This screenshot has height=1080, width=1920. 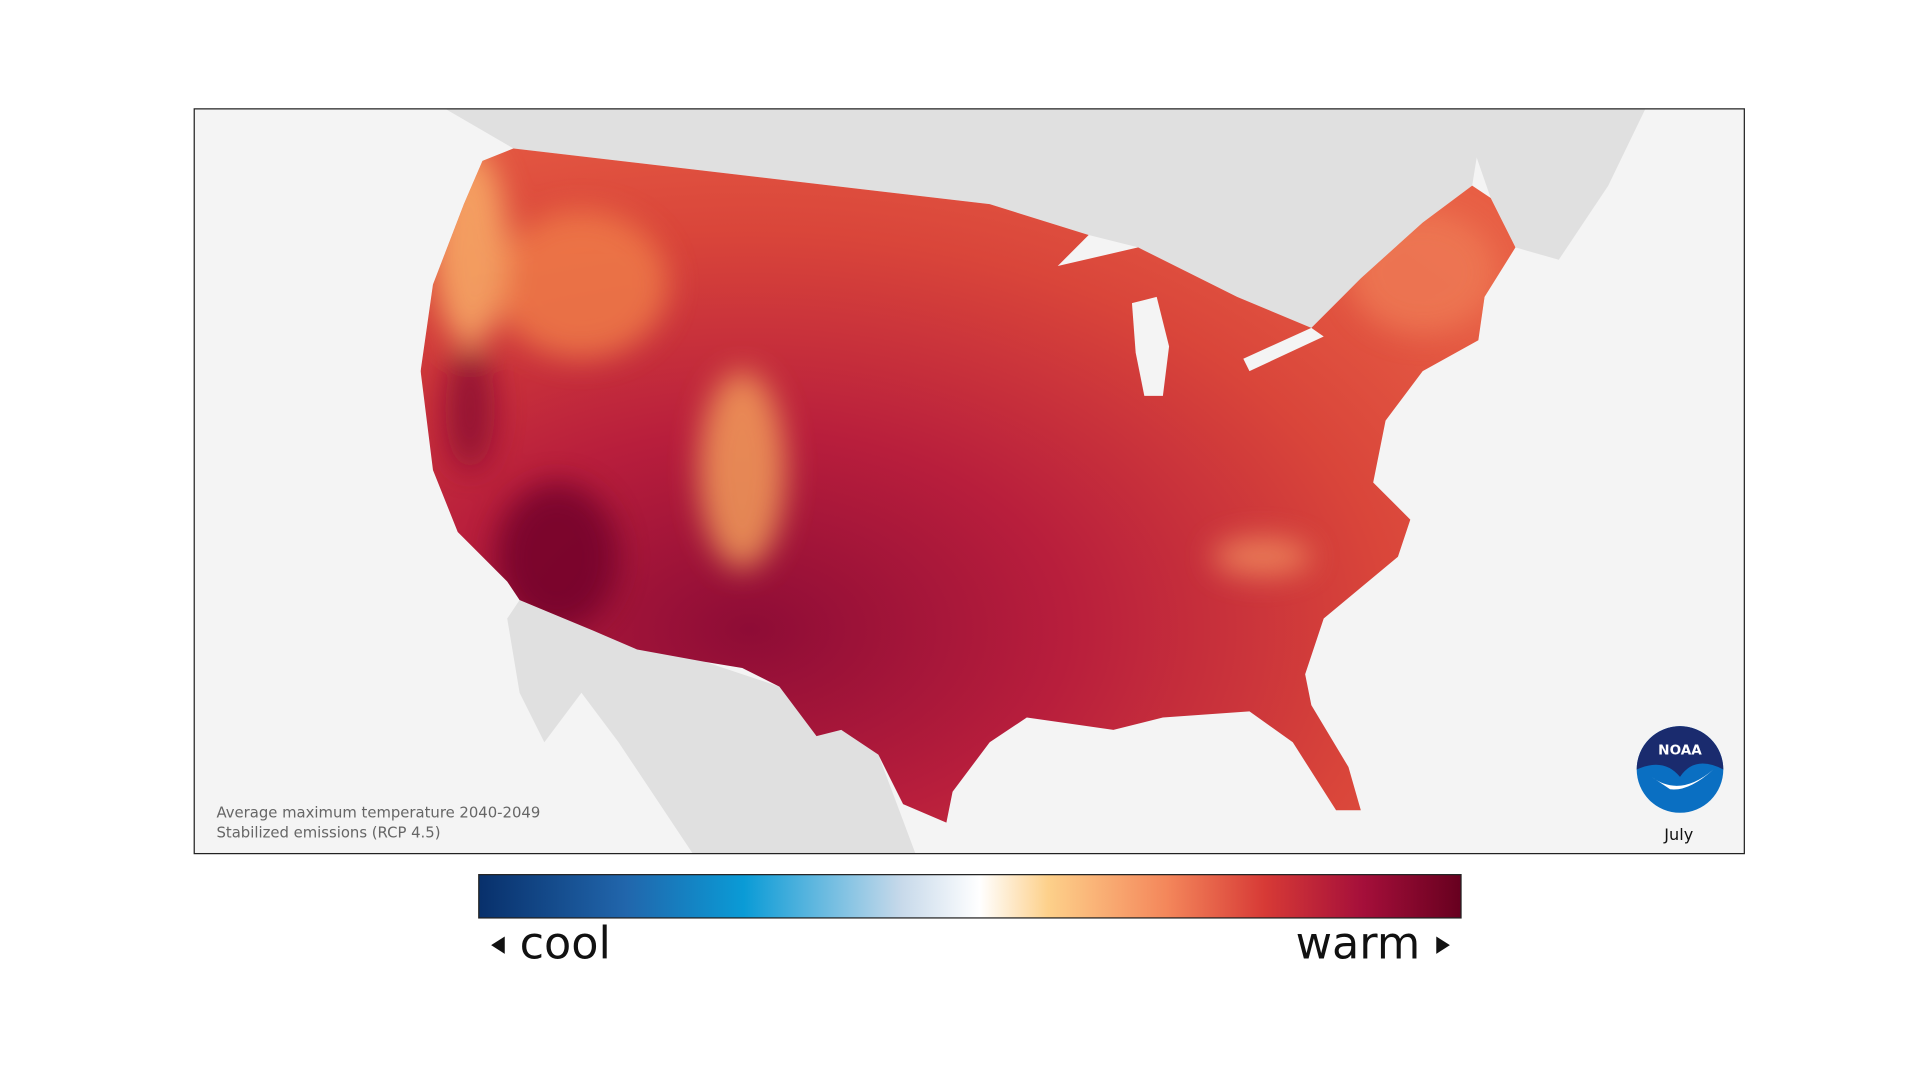 I want to click on caption-line: Stabilized emissions (RCP 4.5), so click(x=328, y=833).